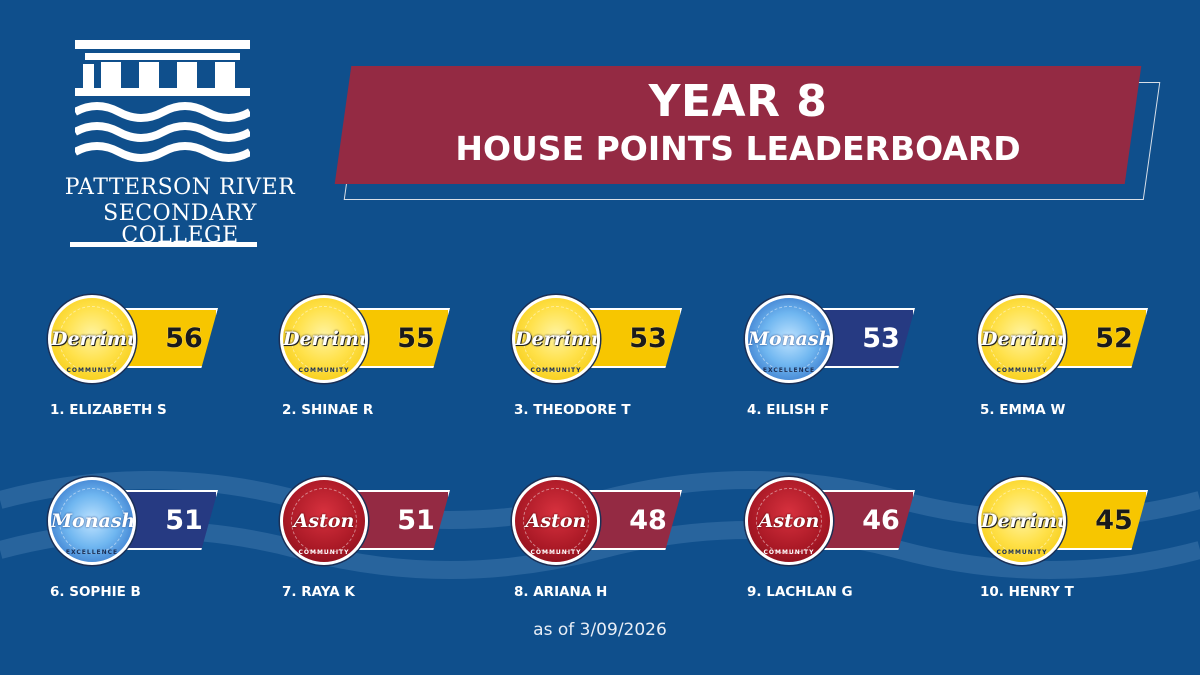 The height and width of the screenshot is (675, 1200). What do you see at coordinates (180, 187) in the screenshot?
I see `school-name-line1: PATTERSON RIVER` at bounding box center [180, 187].